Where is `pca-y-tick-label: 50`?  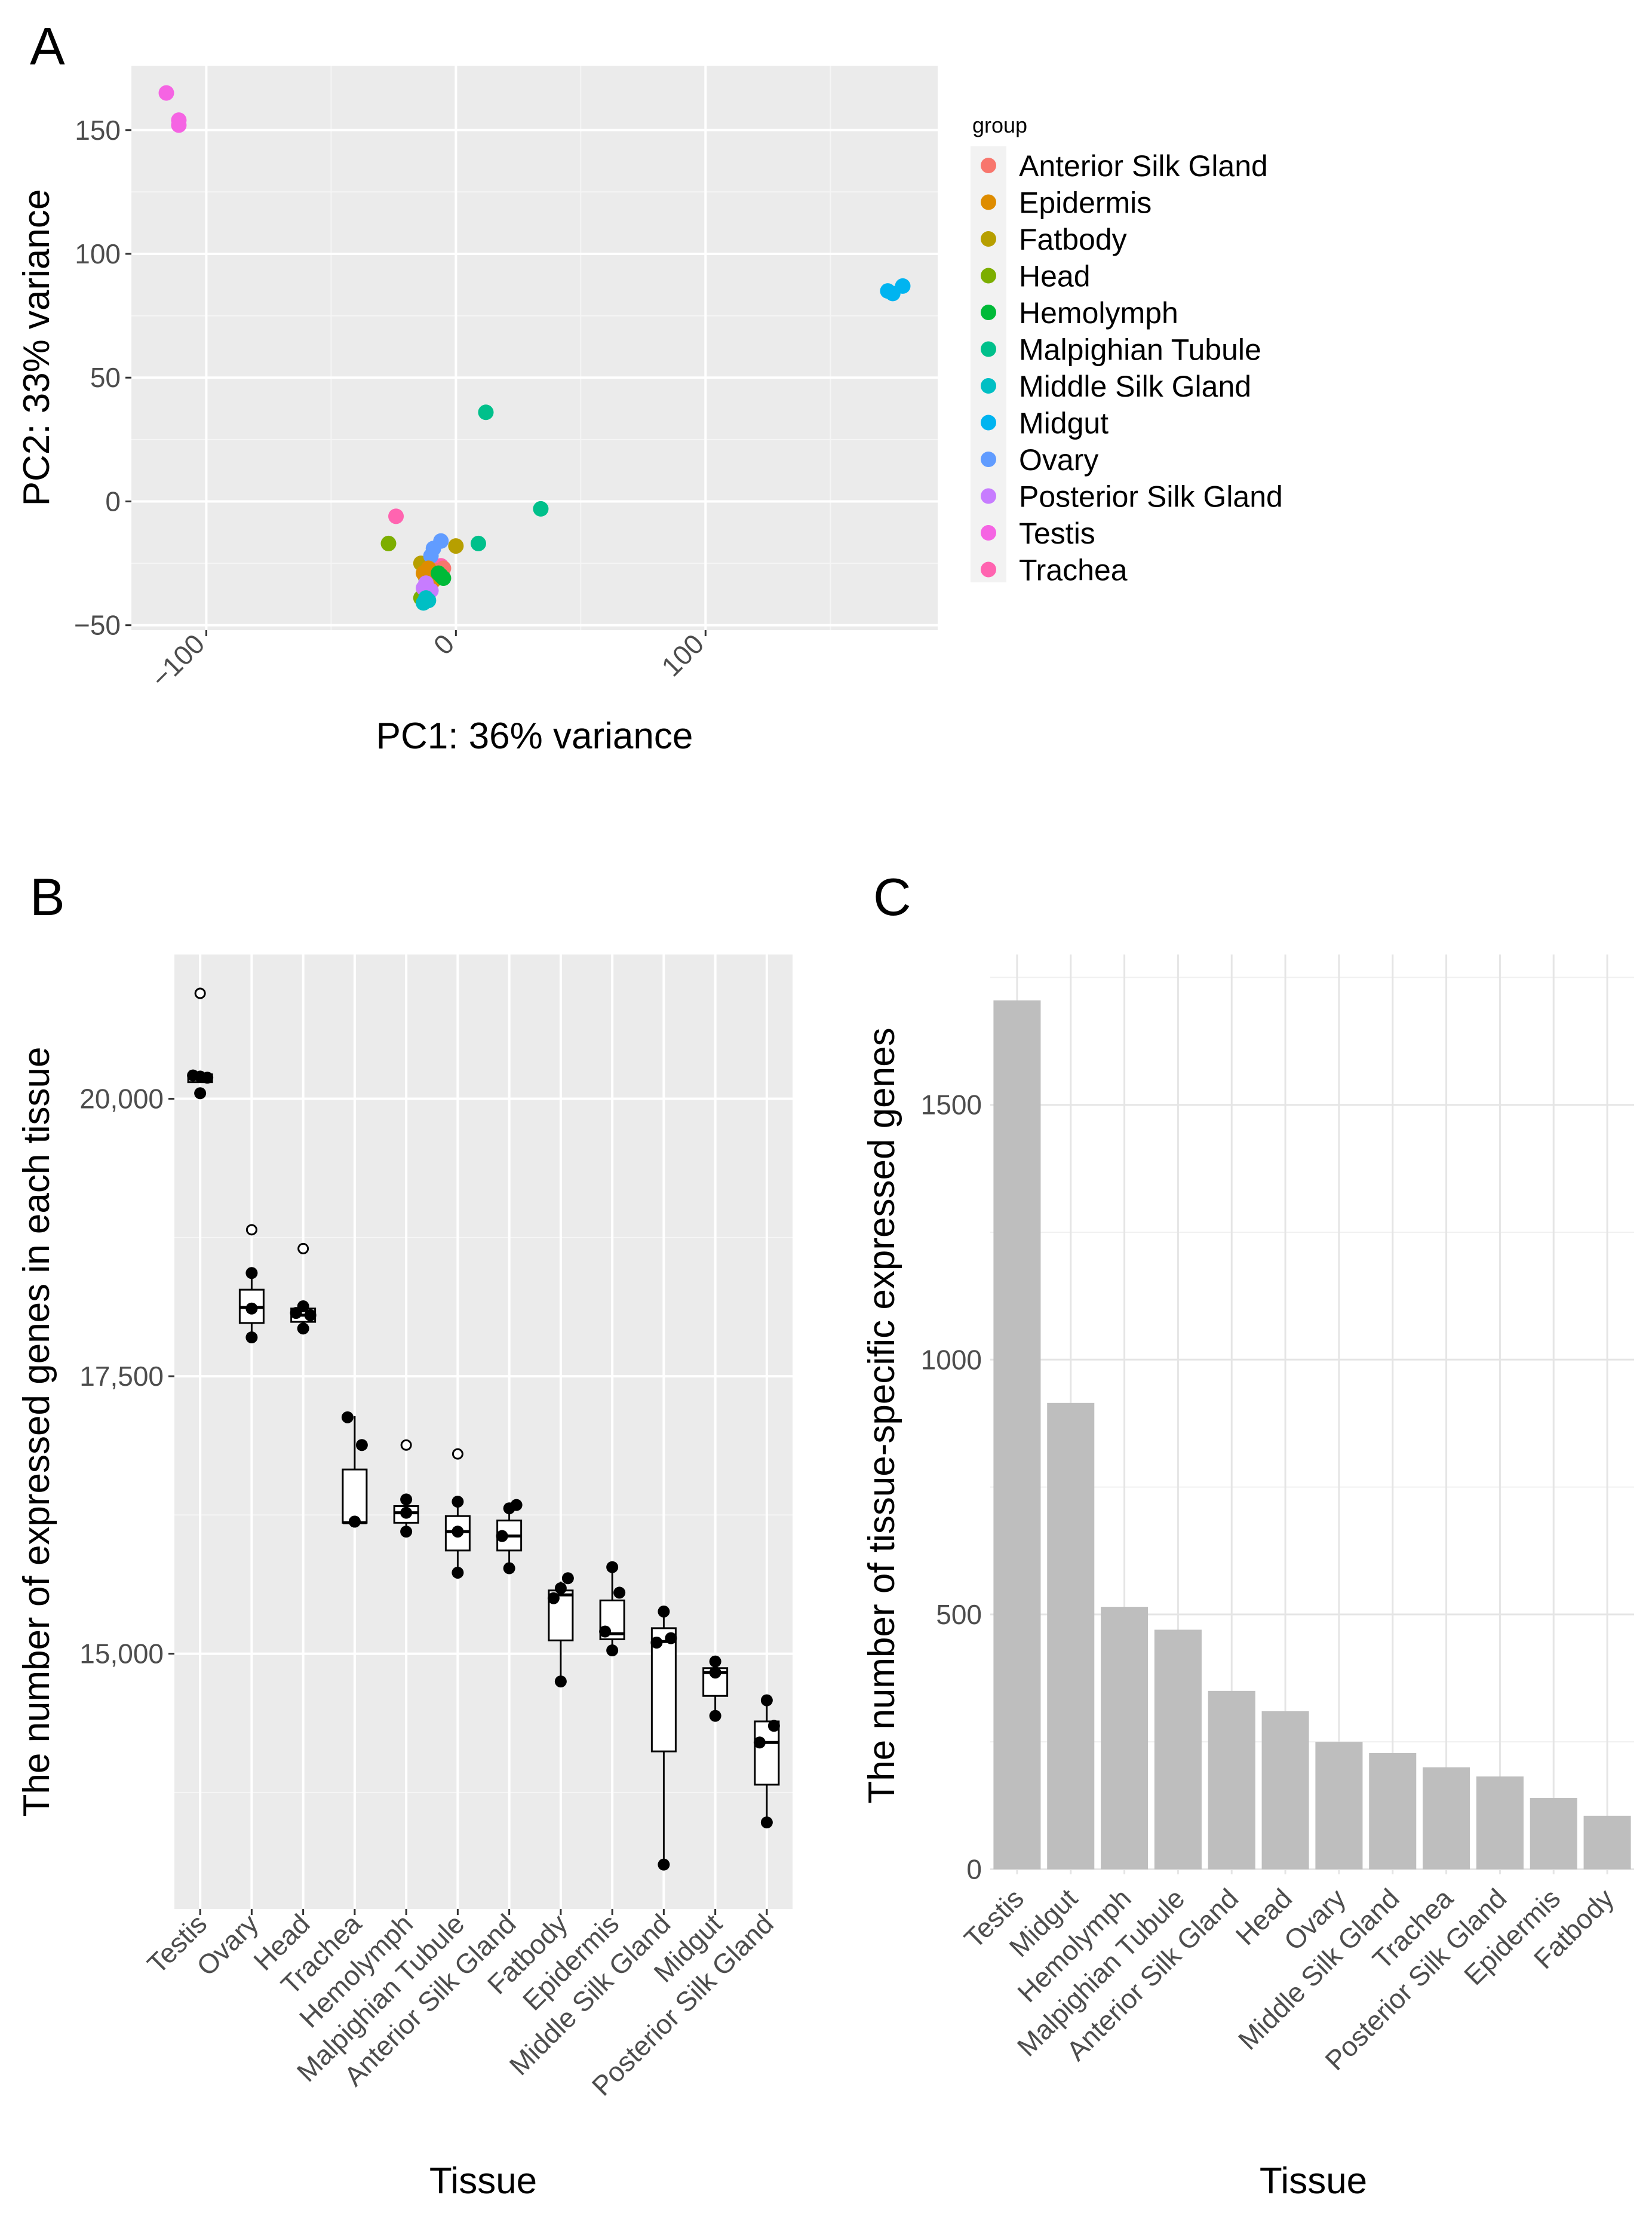
pca-y-tick-label: 50 is located at coordinates (105, 377).